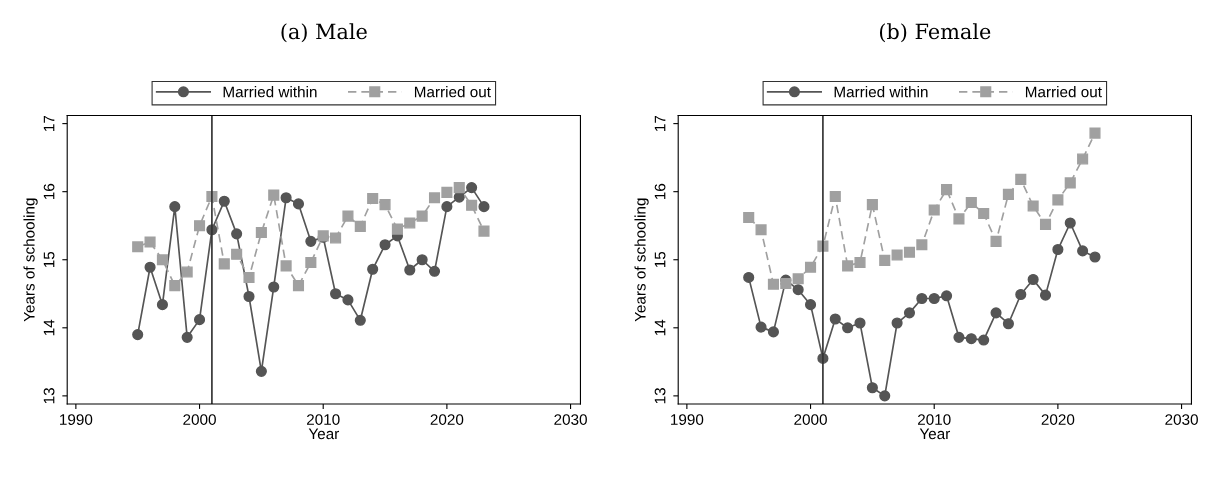  Describe the element at coordinates (49, 191) in the screenshot. I see `y-tick-label: 16` at that location.